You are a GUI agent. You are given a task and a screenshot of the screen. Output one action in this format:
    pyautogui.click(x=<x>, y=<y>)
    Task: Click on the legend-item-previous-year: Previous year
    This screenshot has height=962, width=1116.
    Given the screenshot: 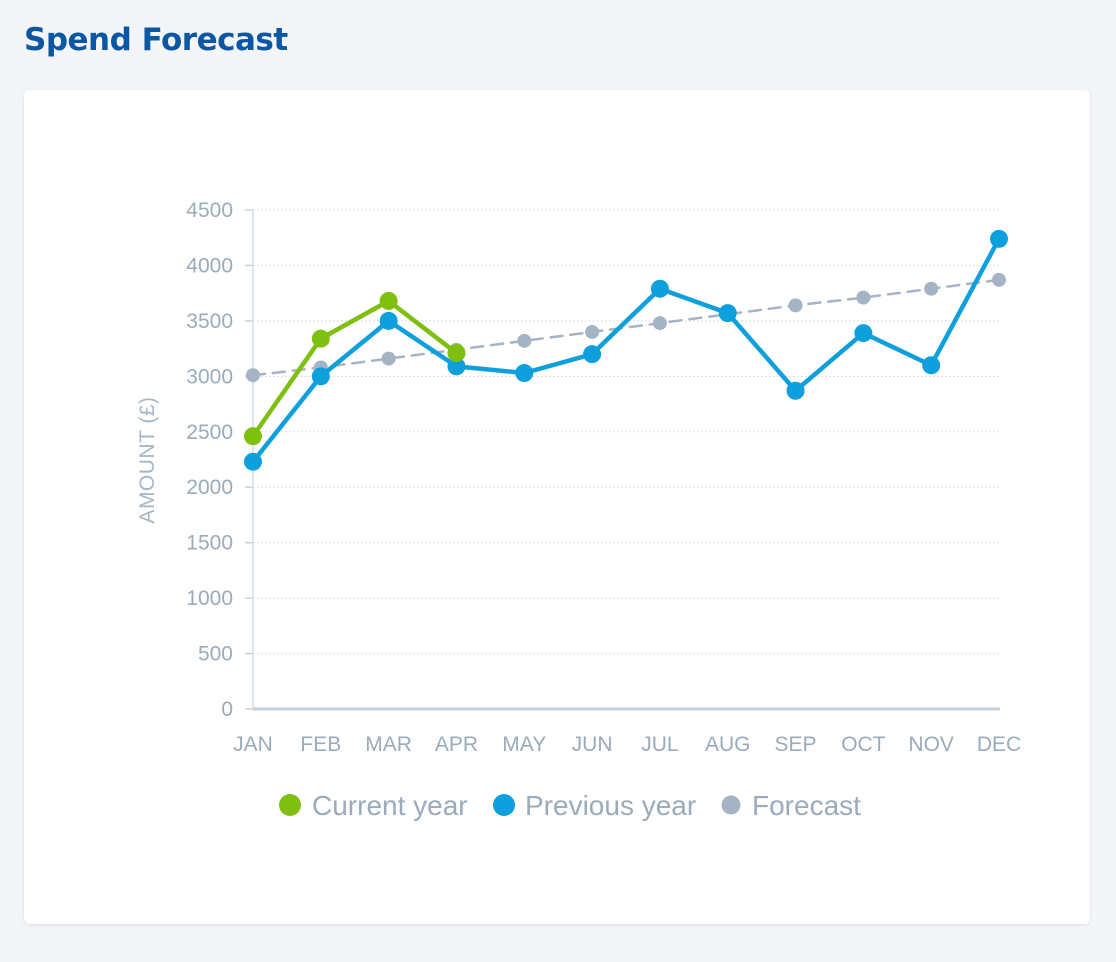 What is the action you would take?
    pyautogui.click(x=594, y=805)
    